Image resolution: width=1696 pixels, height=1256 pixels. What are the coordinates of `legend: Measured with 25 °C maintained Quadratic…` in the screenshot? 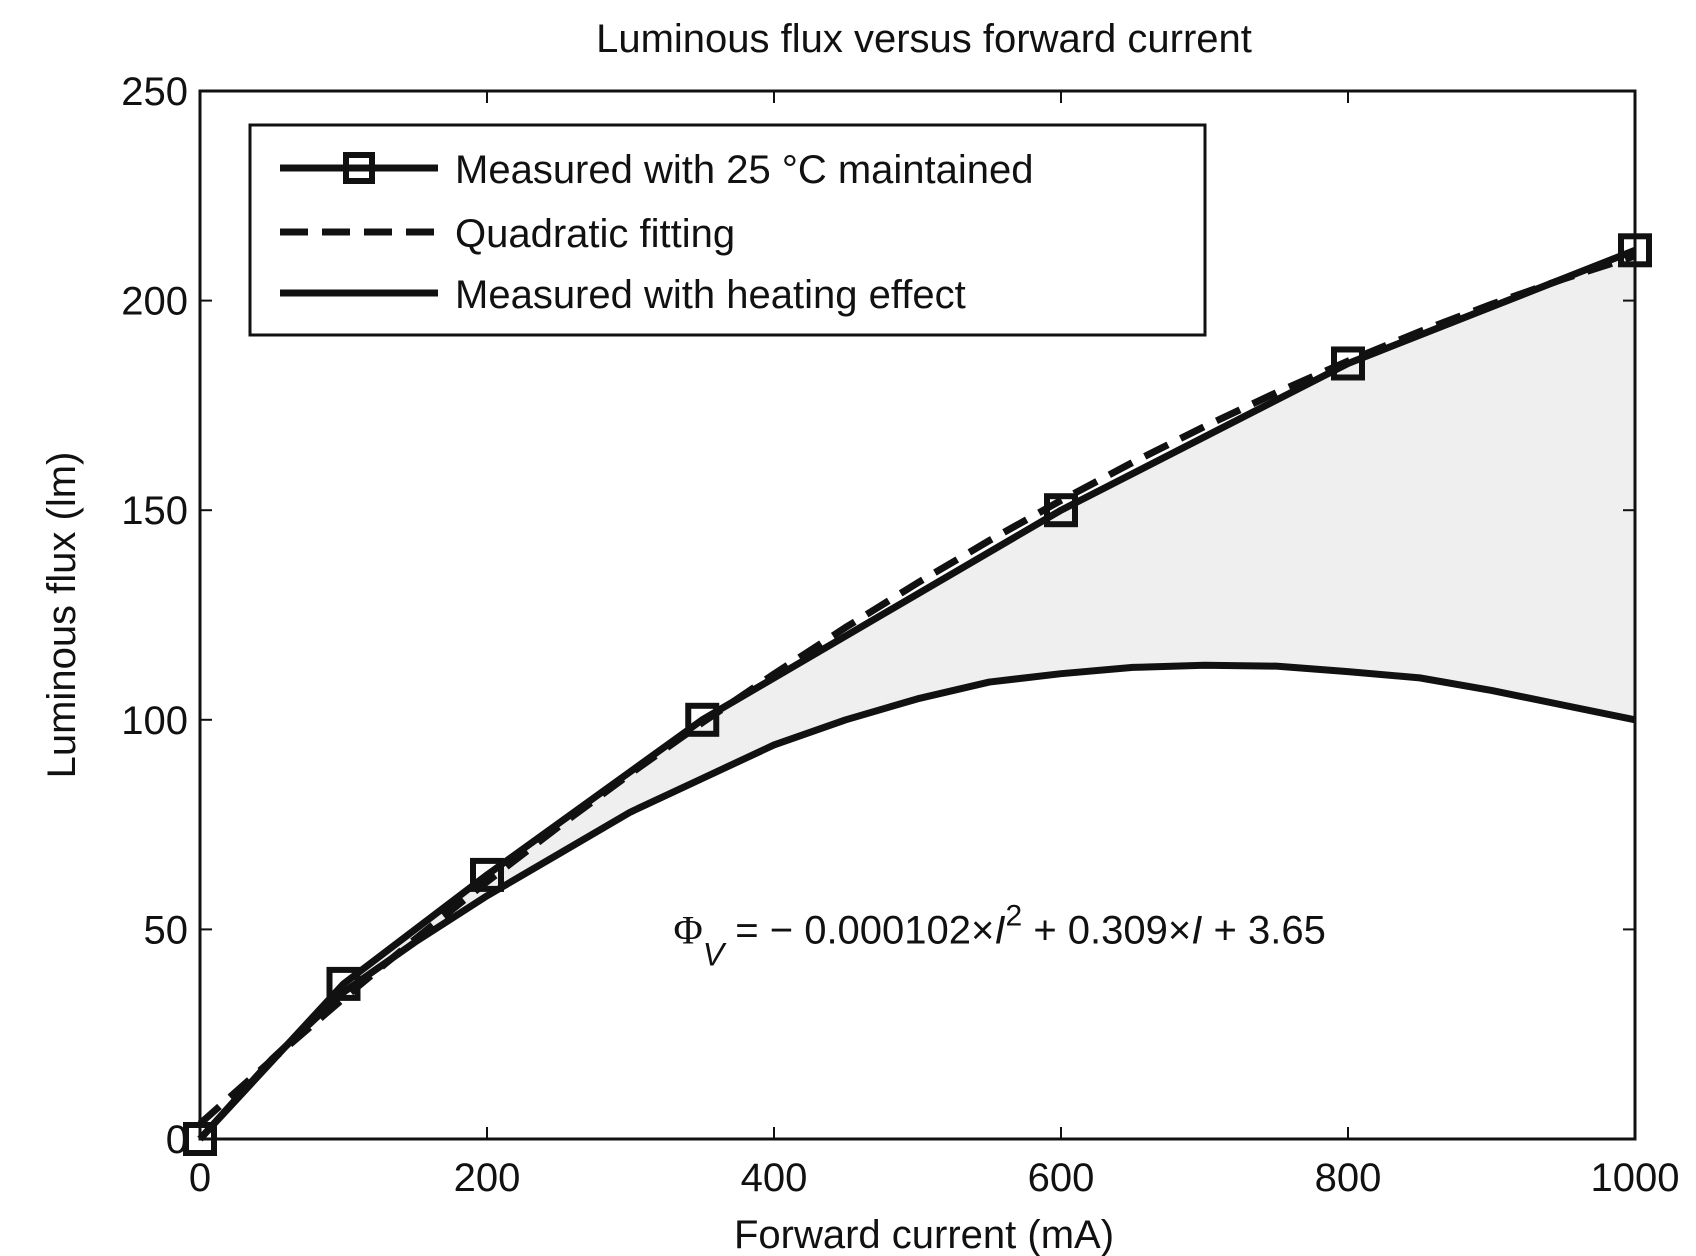 It's located at (727, 230).